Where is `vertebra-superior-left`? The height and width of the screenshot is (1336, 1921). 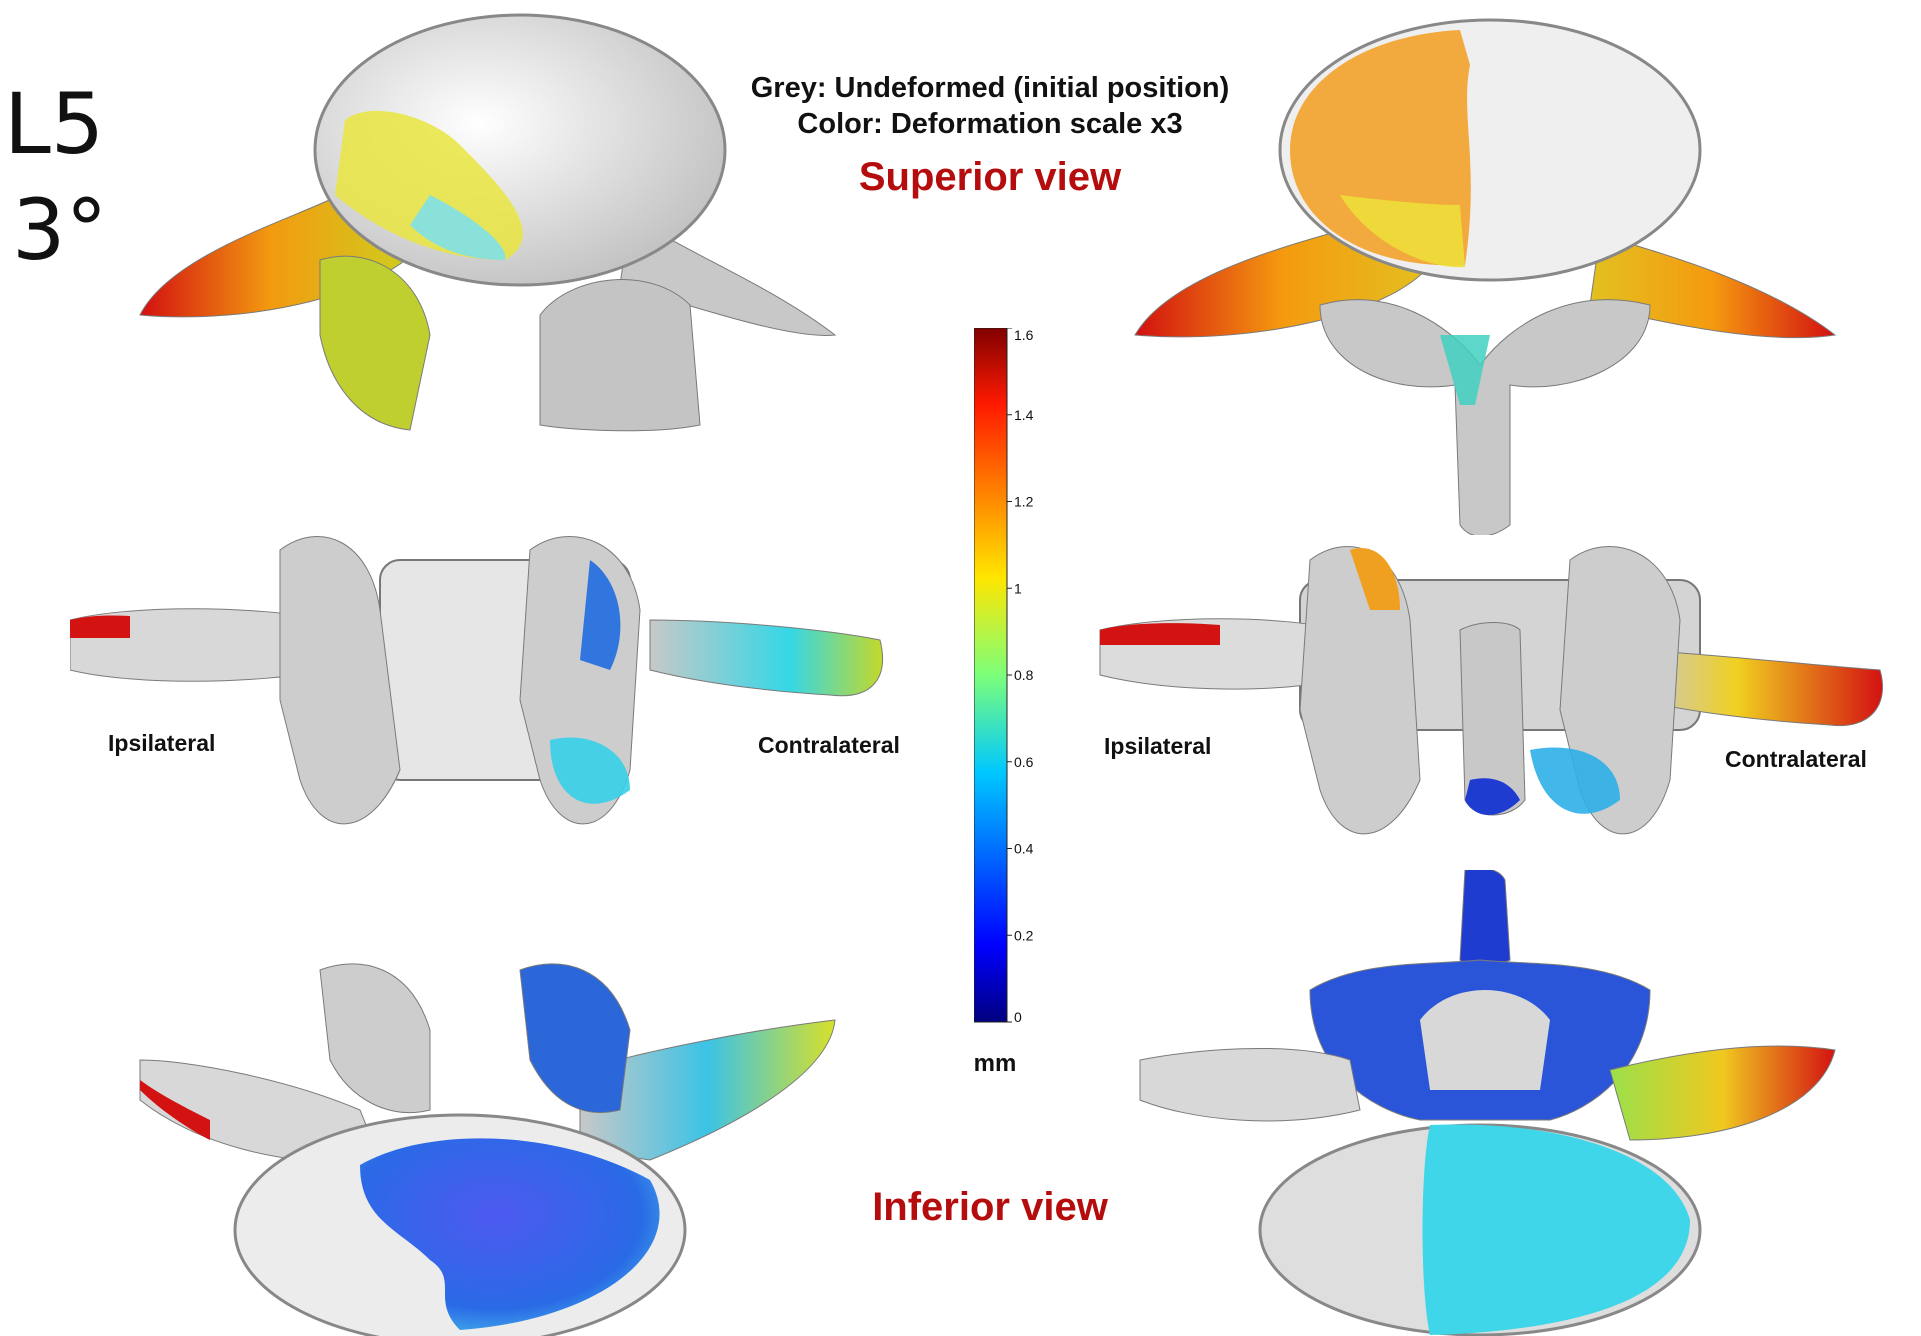 vertebra-superior-left is located at coordinates (488, 222).